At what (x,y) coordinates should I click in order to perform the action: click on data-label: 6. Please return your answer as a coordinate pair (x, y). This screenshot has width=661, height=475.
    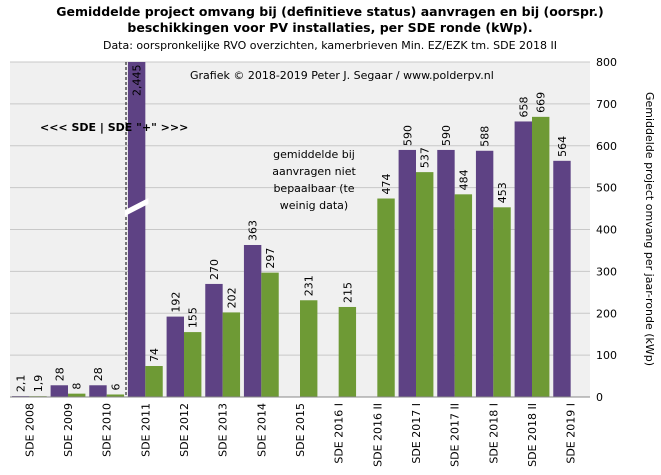
    Looking at the image, I should click on (115, 386).